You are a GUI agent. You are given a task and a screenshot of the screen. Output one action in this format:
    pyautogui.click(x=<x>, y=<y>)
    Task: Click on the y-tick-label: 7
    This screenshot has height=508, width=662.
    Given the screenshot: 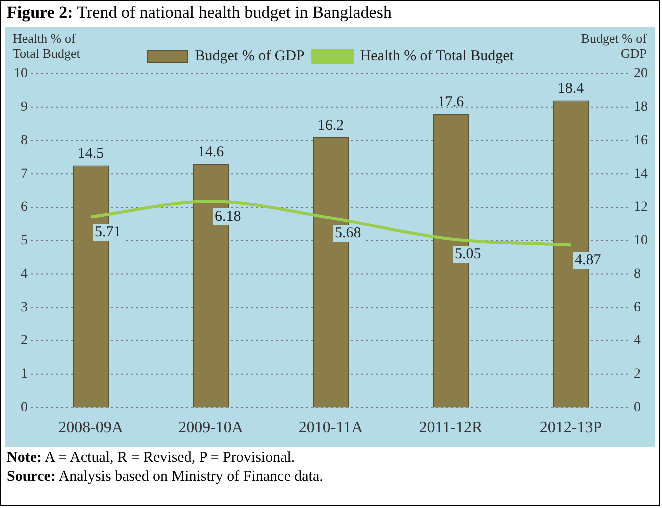 What is the action you would take?
    pyautogui.click(x=24, y=174)
    